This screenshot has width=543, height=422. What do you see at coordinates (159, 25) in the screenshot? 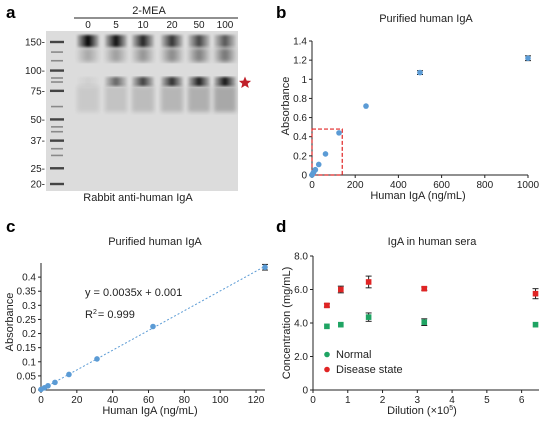
I see `lane-labels: 0 5 10 20 50 100` at bounding box center [159, 25].